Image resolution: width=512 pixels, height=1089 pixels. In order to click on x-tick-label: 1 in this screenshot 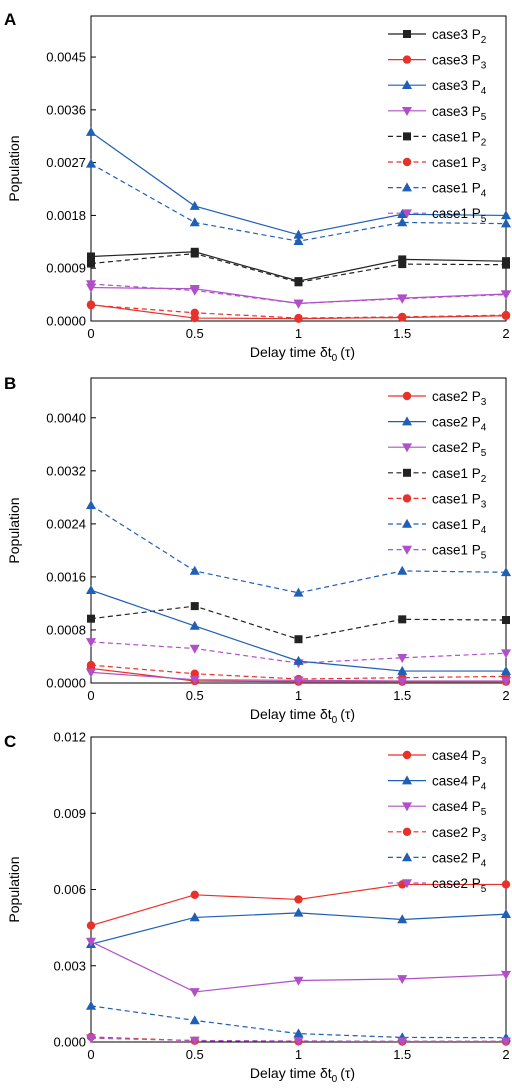, I will do `click(298, 695)`.